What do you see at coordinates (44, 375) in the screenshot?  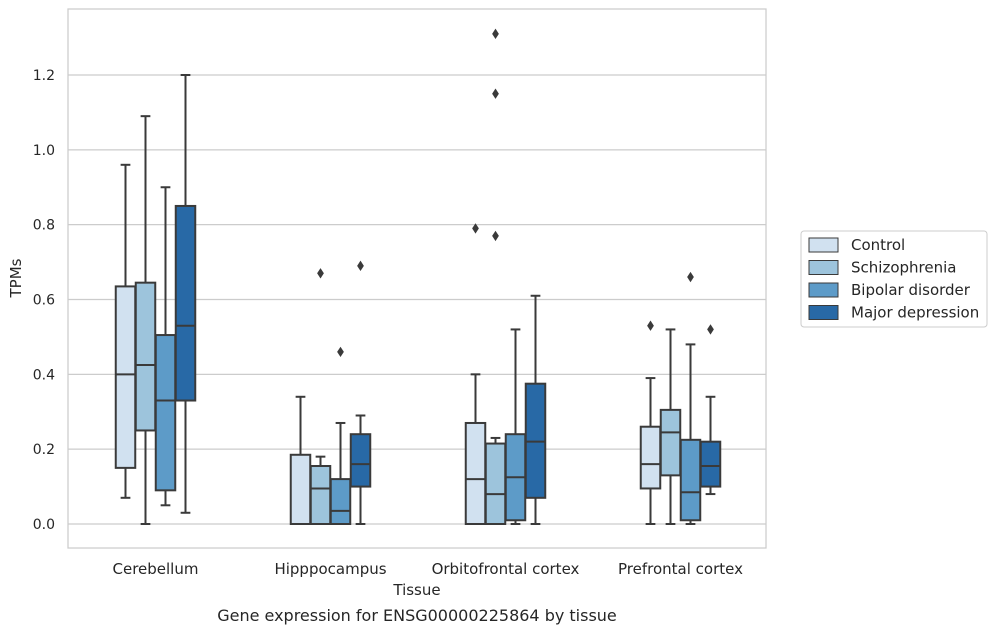 I see `y-tick-label: 0.4` at bounding box center [44, 375].